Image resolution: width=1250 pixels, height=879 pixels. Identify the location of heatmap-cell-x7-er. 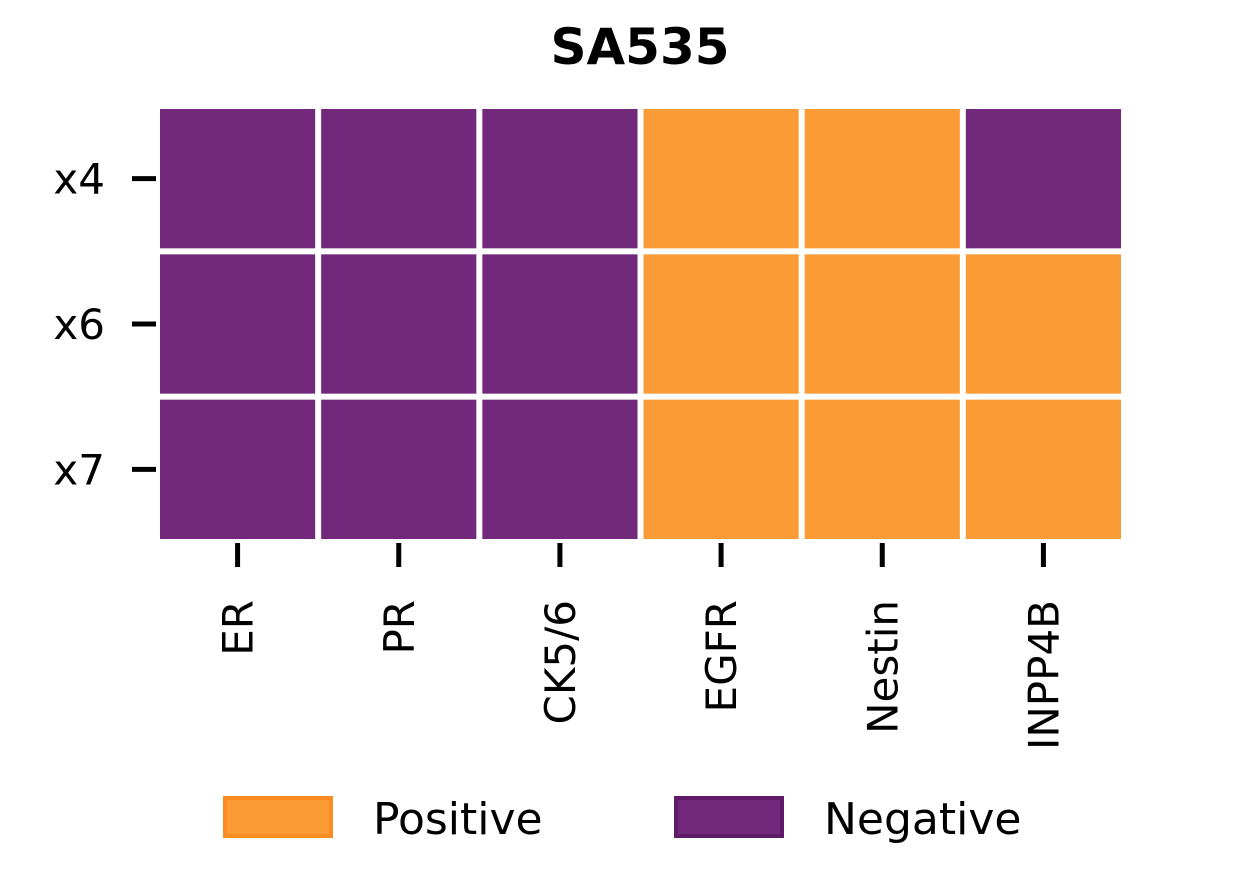
(238, 469).